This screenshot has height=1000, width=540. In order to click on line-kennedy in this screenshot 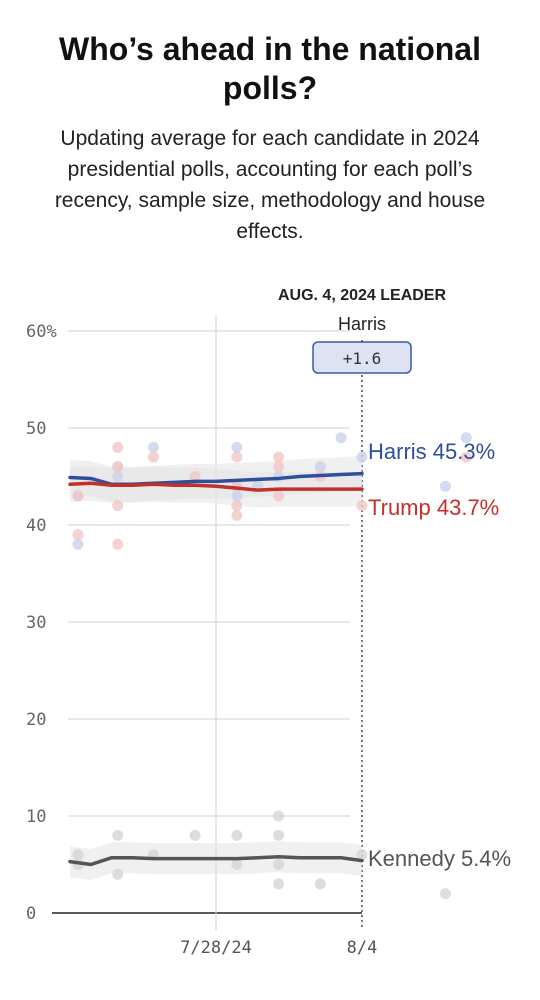, I will do `click(216, 860)`.